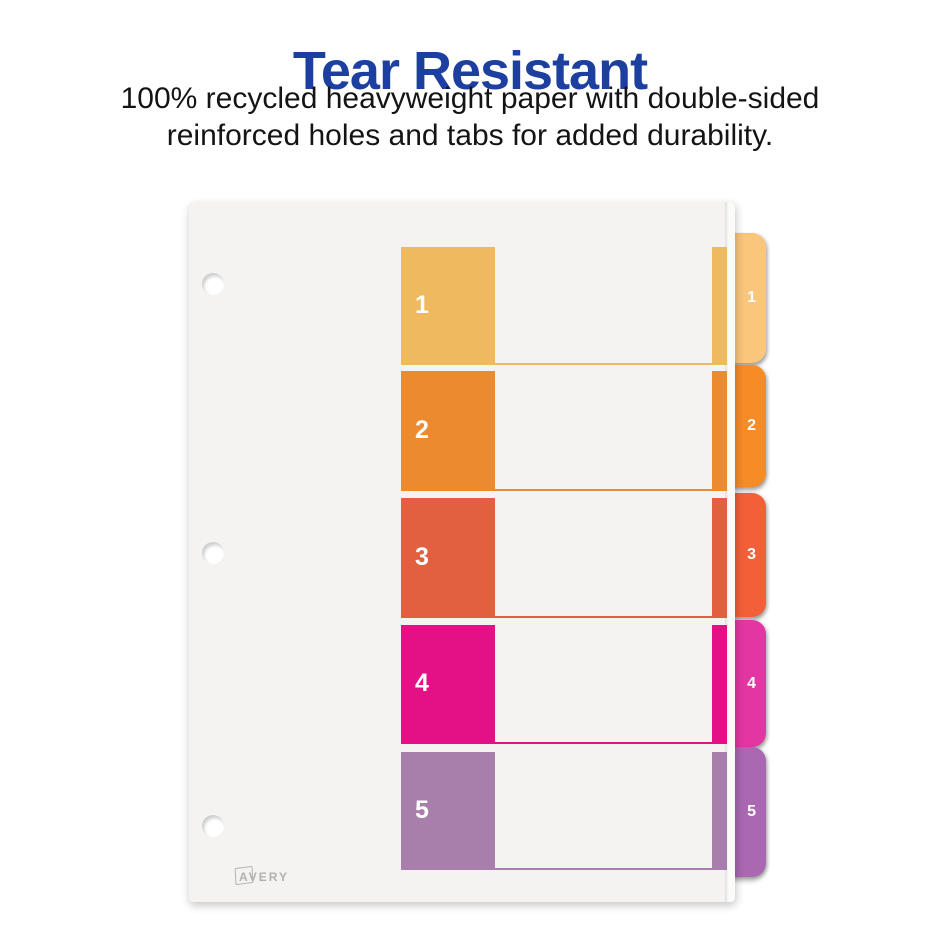 The width and height of the screenshot is (940, 940). What do you see at coordinates (422, 683) in the screenshot?
I see `toc-row-4-number: 4` at bounding box center [422, 683].